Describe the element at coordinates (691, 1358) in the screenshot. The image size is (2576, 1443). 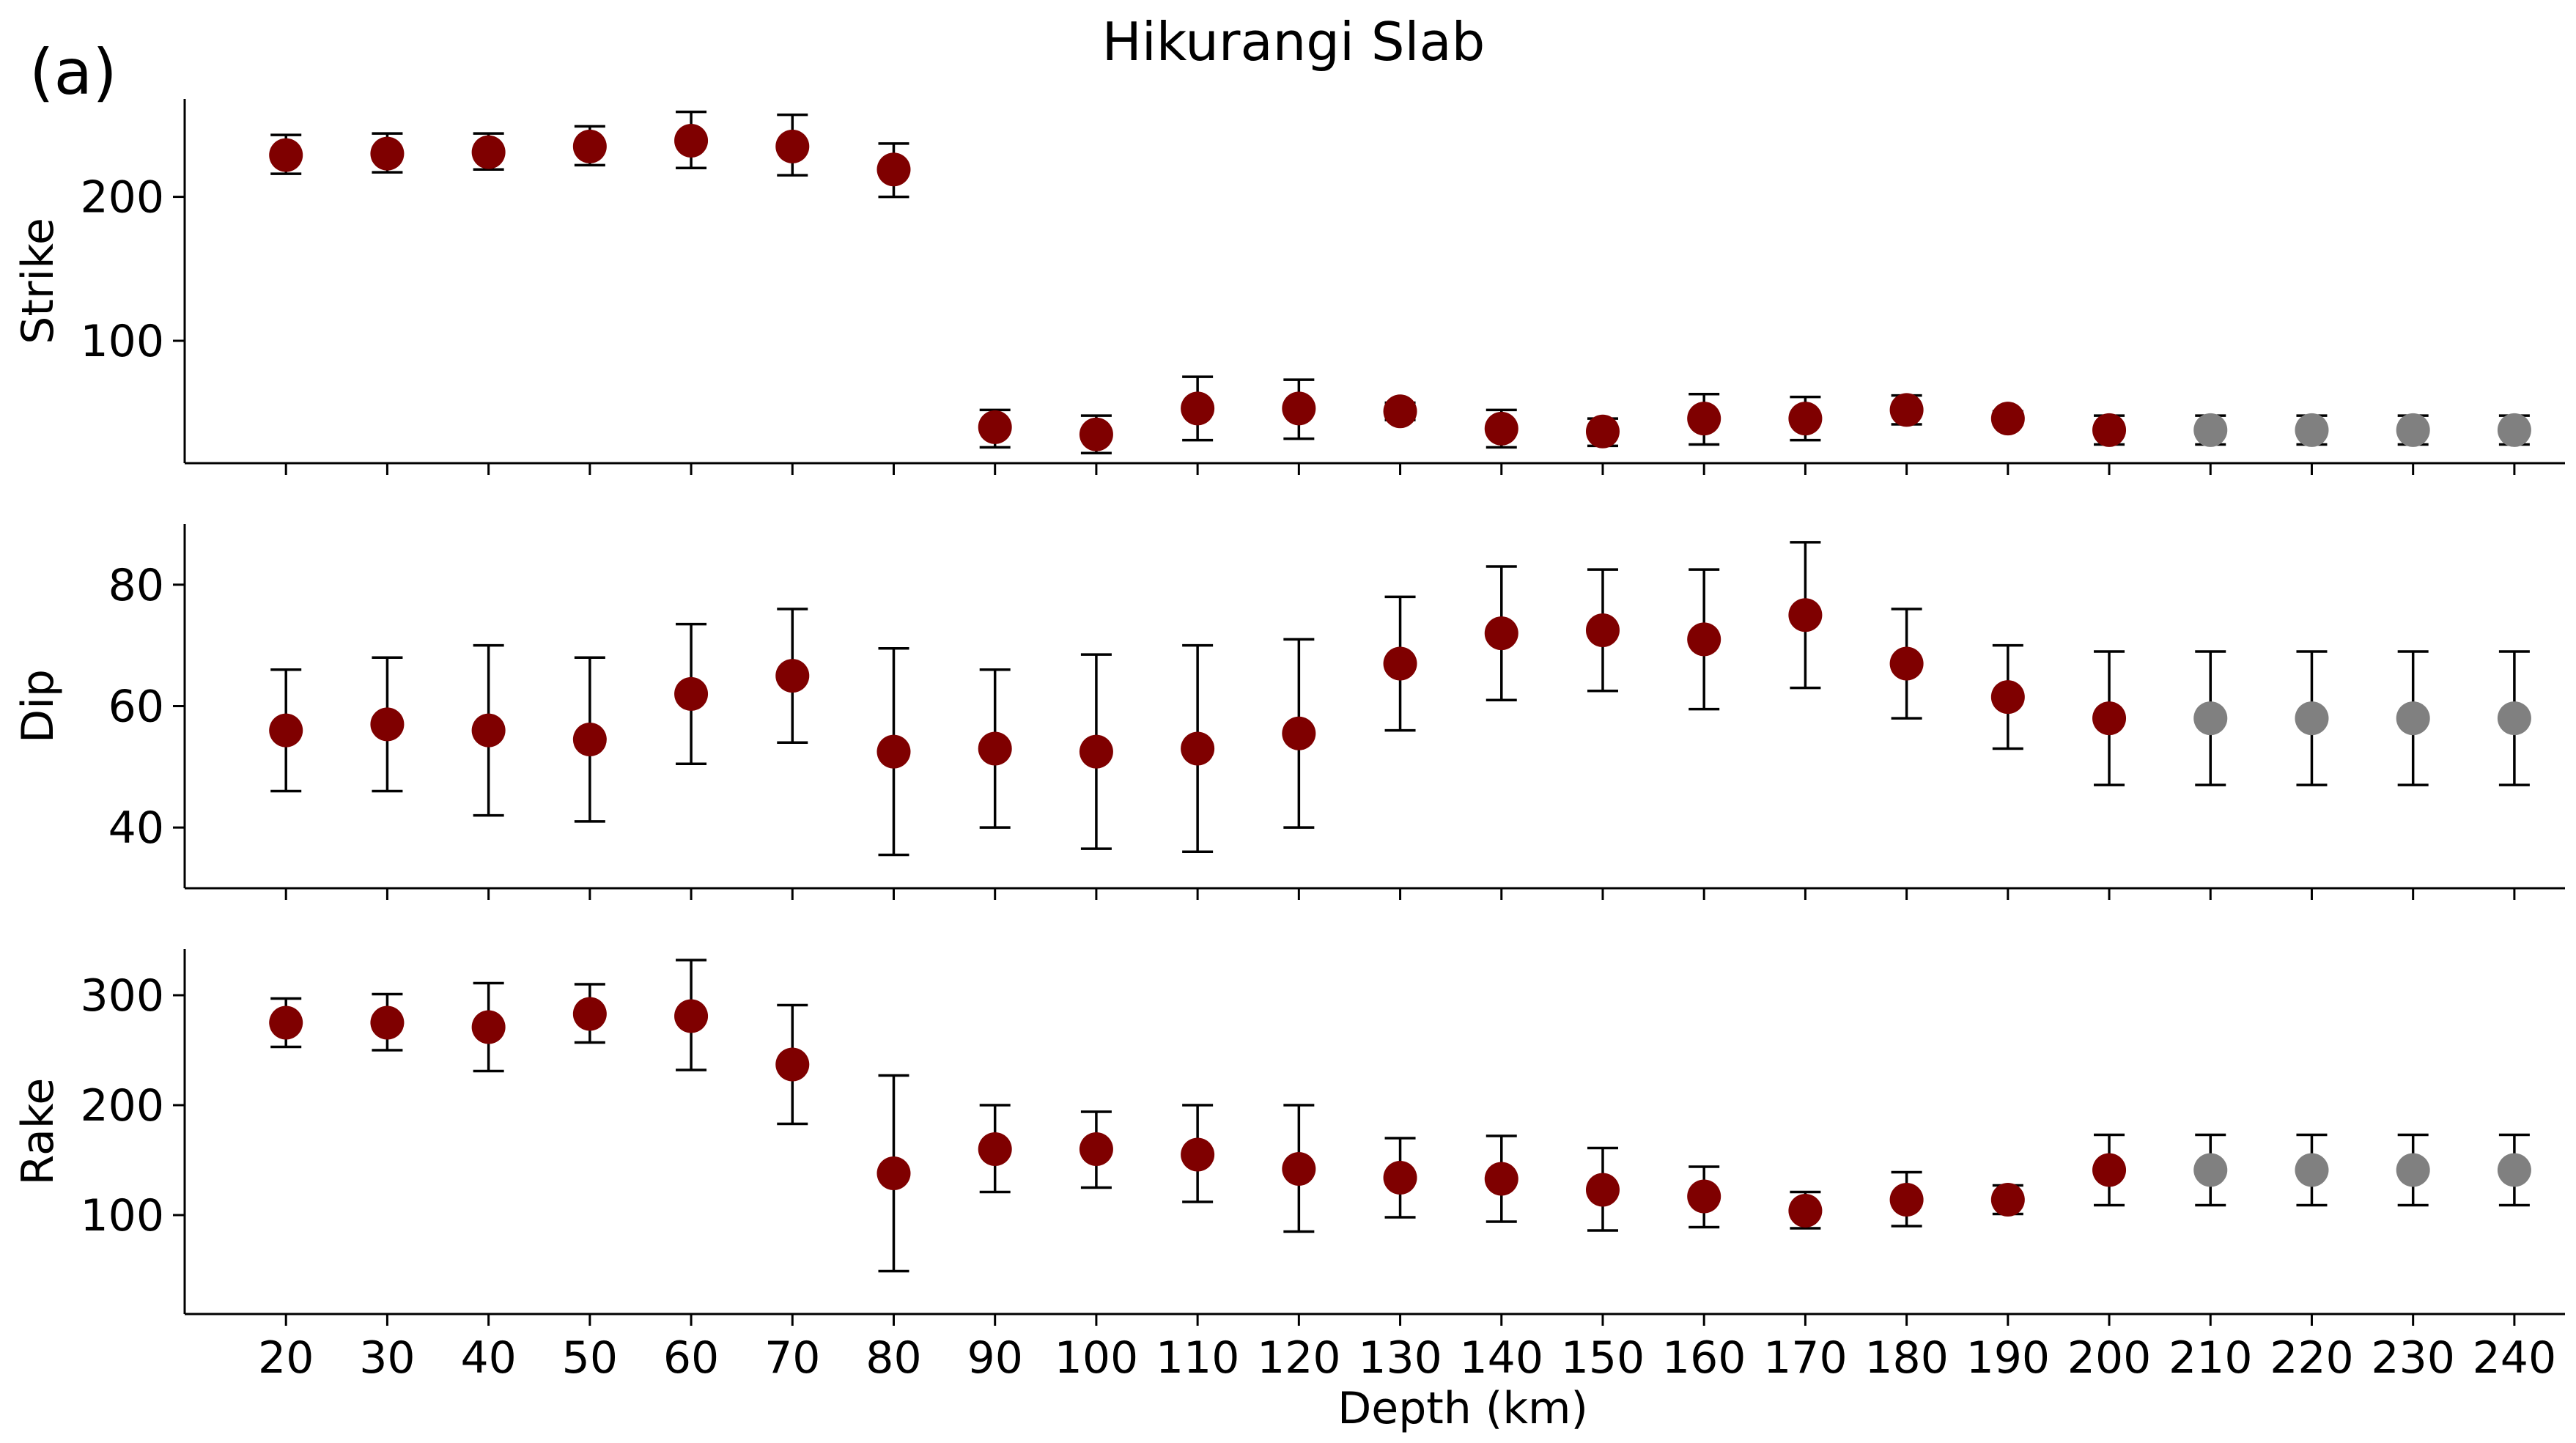
I see `x-tick-label: 60` at that location.